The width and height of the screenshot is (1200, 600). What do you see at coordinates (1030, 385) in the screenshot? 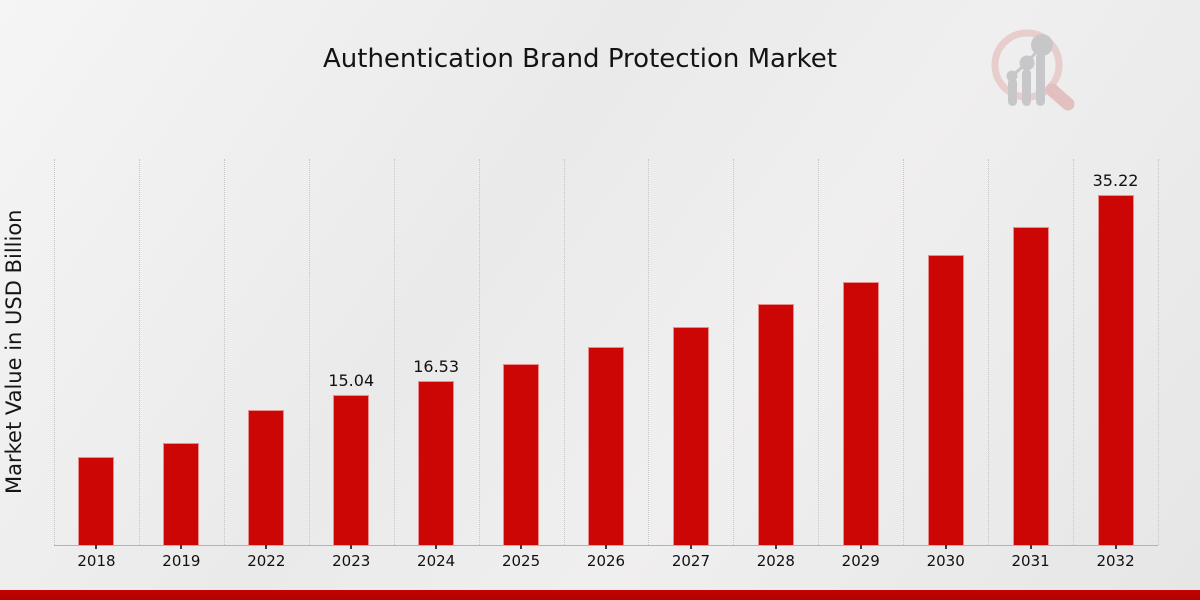
I see `bar-2031` at bounding box center [1030, 385].